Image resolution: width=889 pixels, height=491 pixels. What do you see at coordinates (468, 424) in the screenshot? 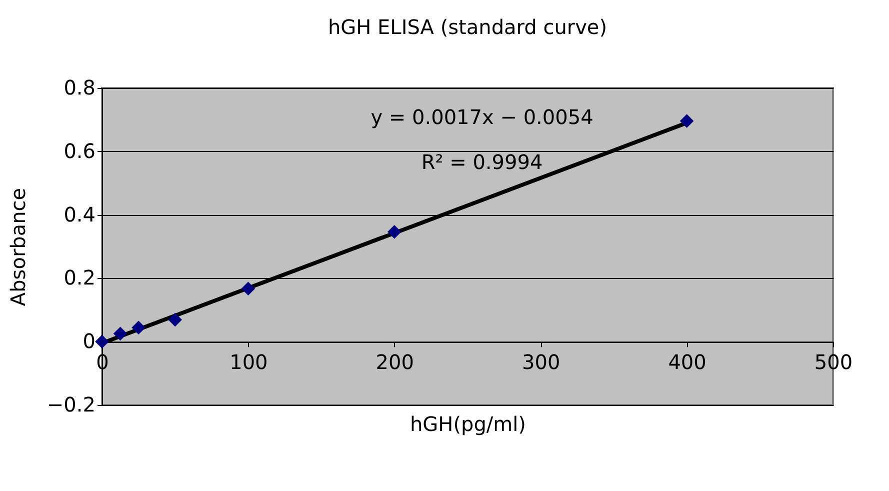
I see `x-axis-title: hGH(pg/ml)` at bounding box center [468, 424].